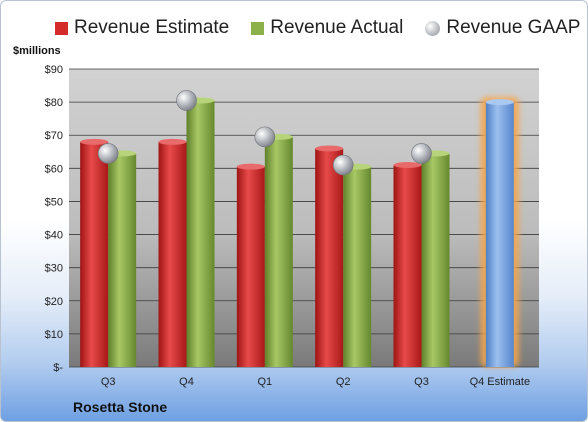 Image resolution: width=588 pixels, height=422 pixels. Describe the element at coordinates (54, 236) in the screenshot. I see `y-tick-label: $40` at that location.